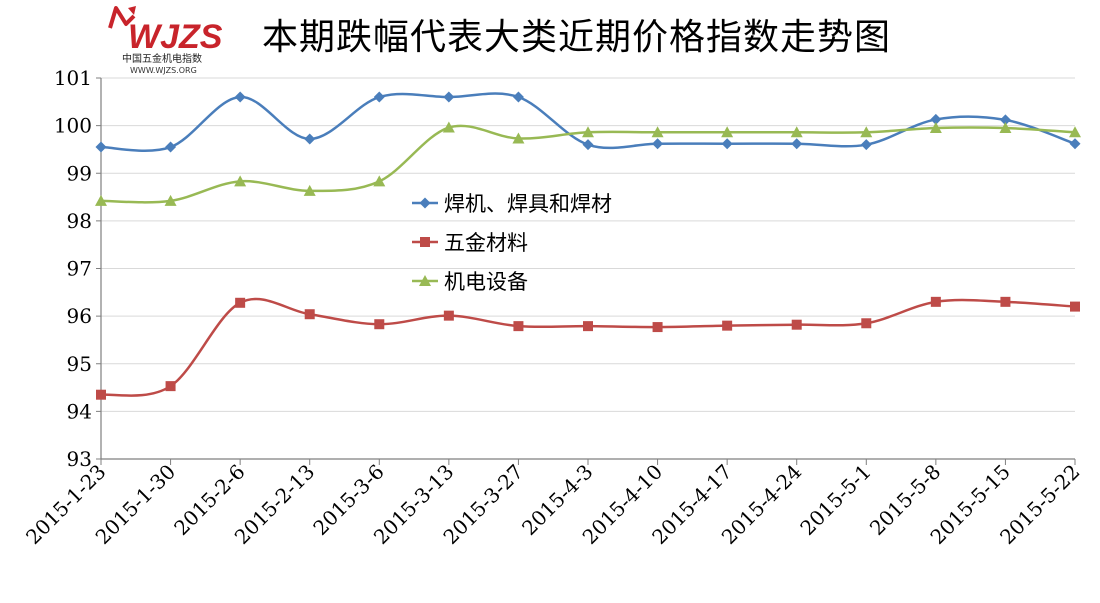  Describe the element at coordinates (528, 204) in the screenshot. I see `legend-label: 焊机、焊具和焊材` at that location.